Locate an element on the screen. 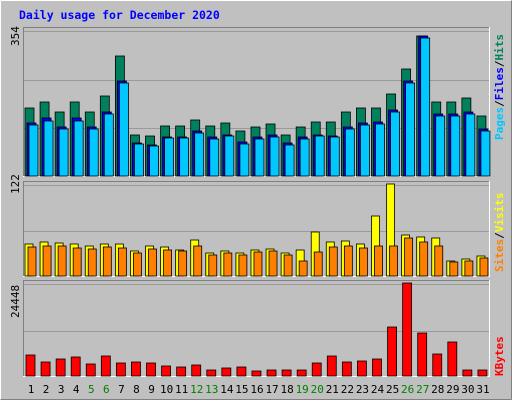 Image resolution: width=512 pixels, height=404 pixels. day-label: 9 is located at coordinates (151, 389).